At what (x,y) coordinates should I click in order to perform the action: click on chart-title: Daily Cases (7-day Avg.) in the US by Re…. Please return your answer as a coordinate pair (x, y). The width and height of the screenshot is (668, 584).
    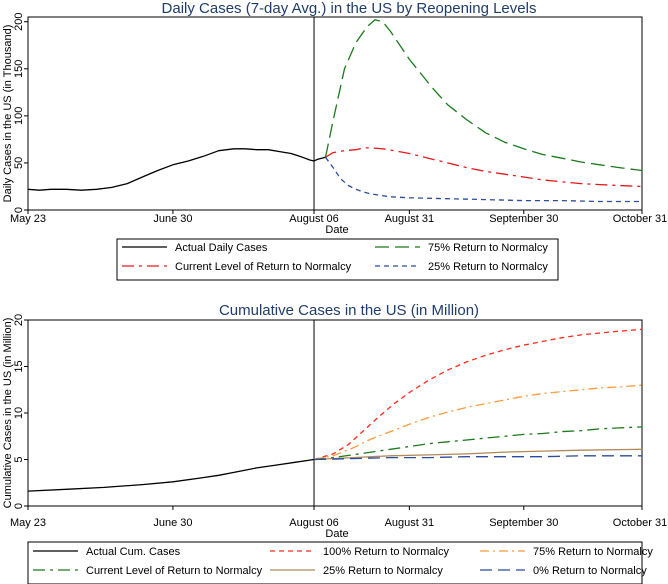
    Looking at the image, I should click on (349, 8).